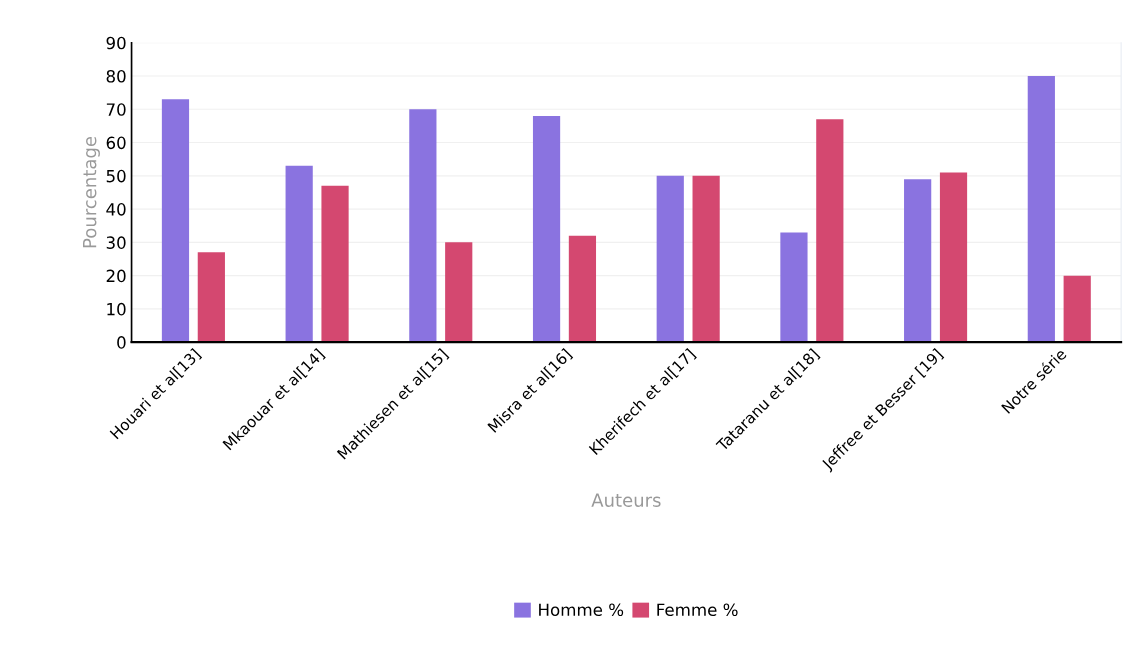 This screenshot has width=1144, height=658. Describe the element at coordinates (116, 209) in the screenshot. I see `y-tick-label: 40` at that location.